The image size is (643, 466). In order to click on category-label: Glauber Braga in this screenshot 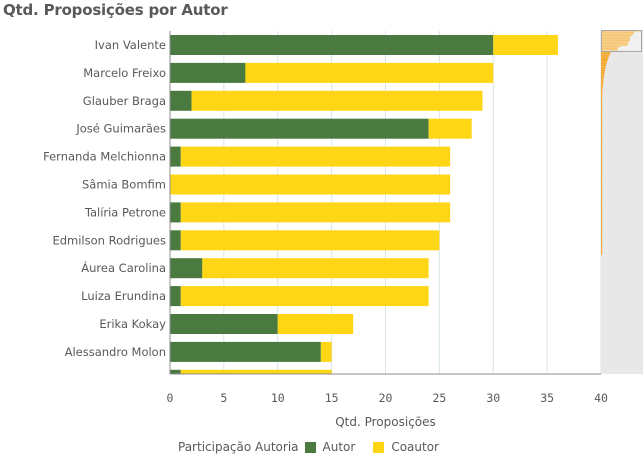, I will do `click(124, 101)`.